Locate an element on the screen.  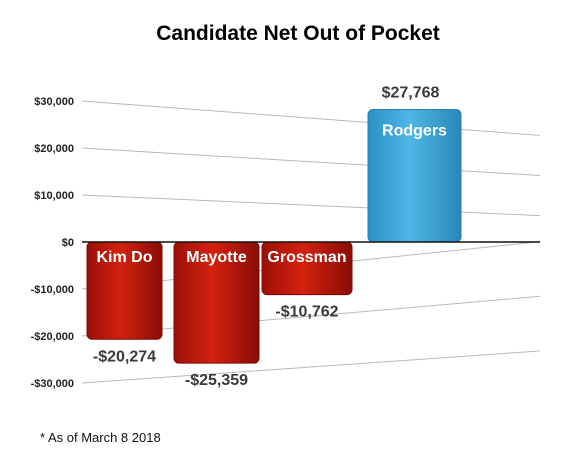
bar-value-label: -$20,274 is located at coordinates (124, 356).